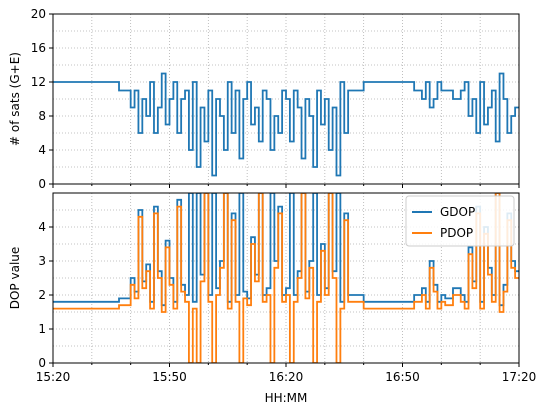 The image size is (550, 409). I want to click on legend-pdop-label: PDOP, so click(456, 233).